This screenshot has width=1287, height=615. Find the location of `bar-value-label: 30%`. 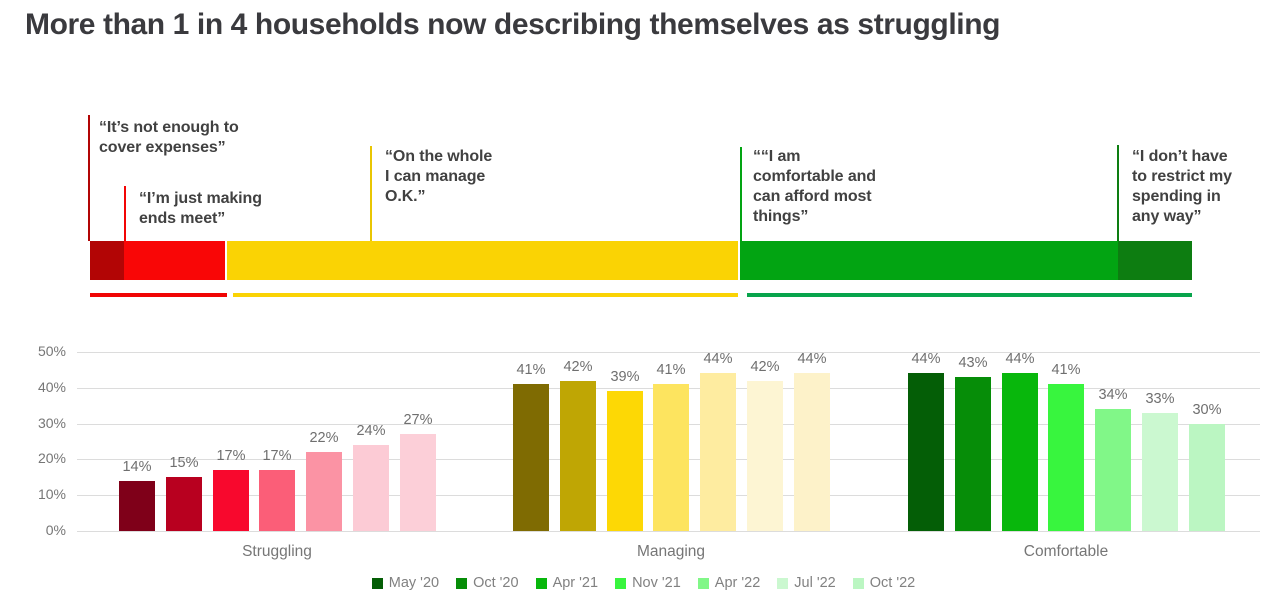

bar-value-label: 30% is located at coordinates (1207, 410).